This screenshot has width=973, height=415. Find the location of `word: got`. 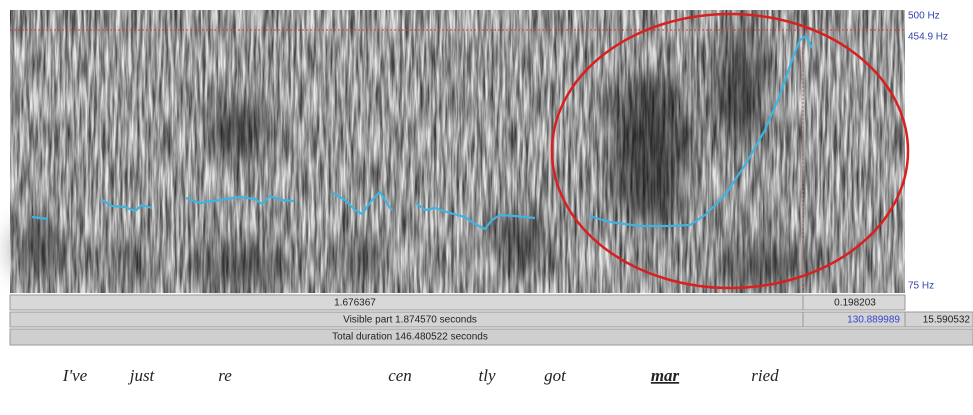

word: got is located at coordinates (555, 375).